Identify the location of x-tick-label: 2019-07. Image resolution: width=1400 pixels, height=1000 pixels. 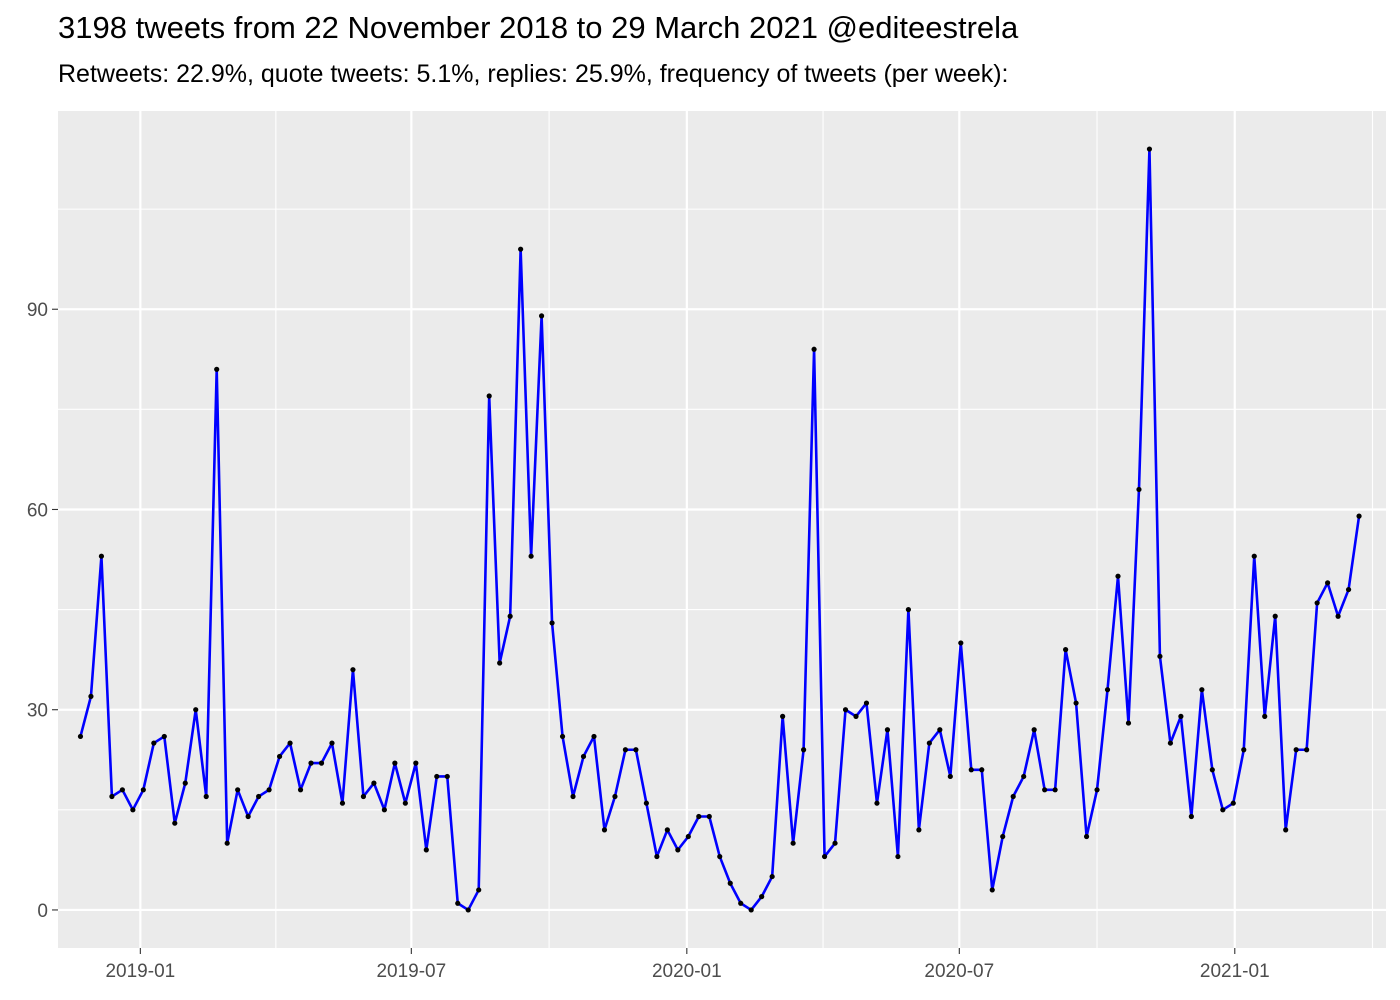
(411, 971).